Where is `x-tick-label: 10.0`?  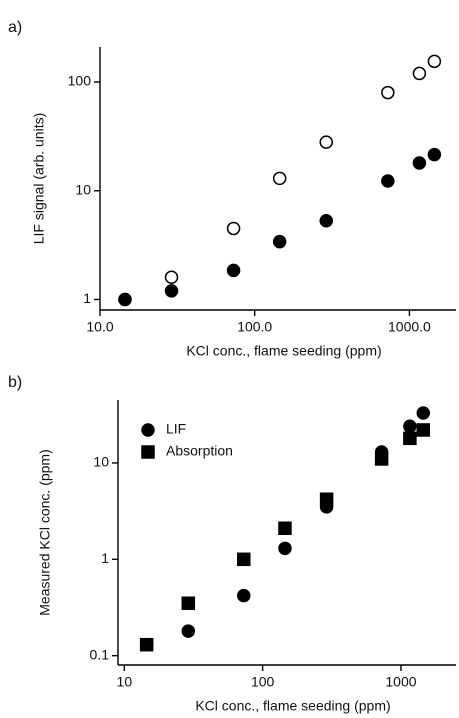
x-tick-label: 10.0 is located at coordinates (99, 327).